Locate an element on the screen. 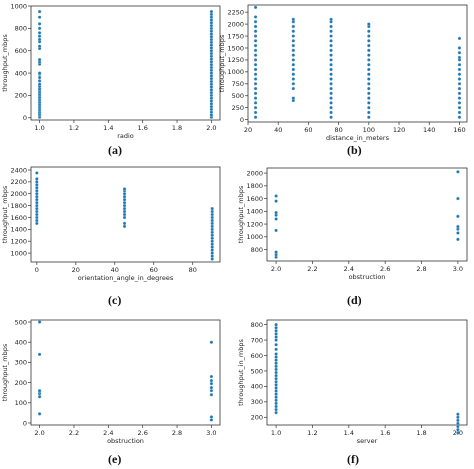  chart-b-xtick-label: 60 is located at coordinates (308, 130).